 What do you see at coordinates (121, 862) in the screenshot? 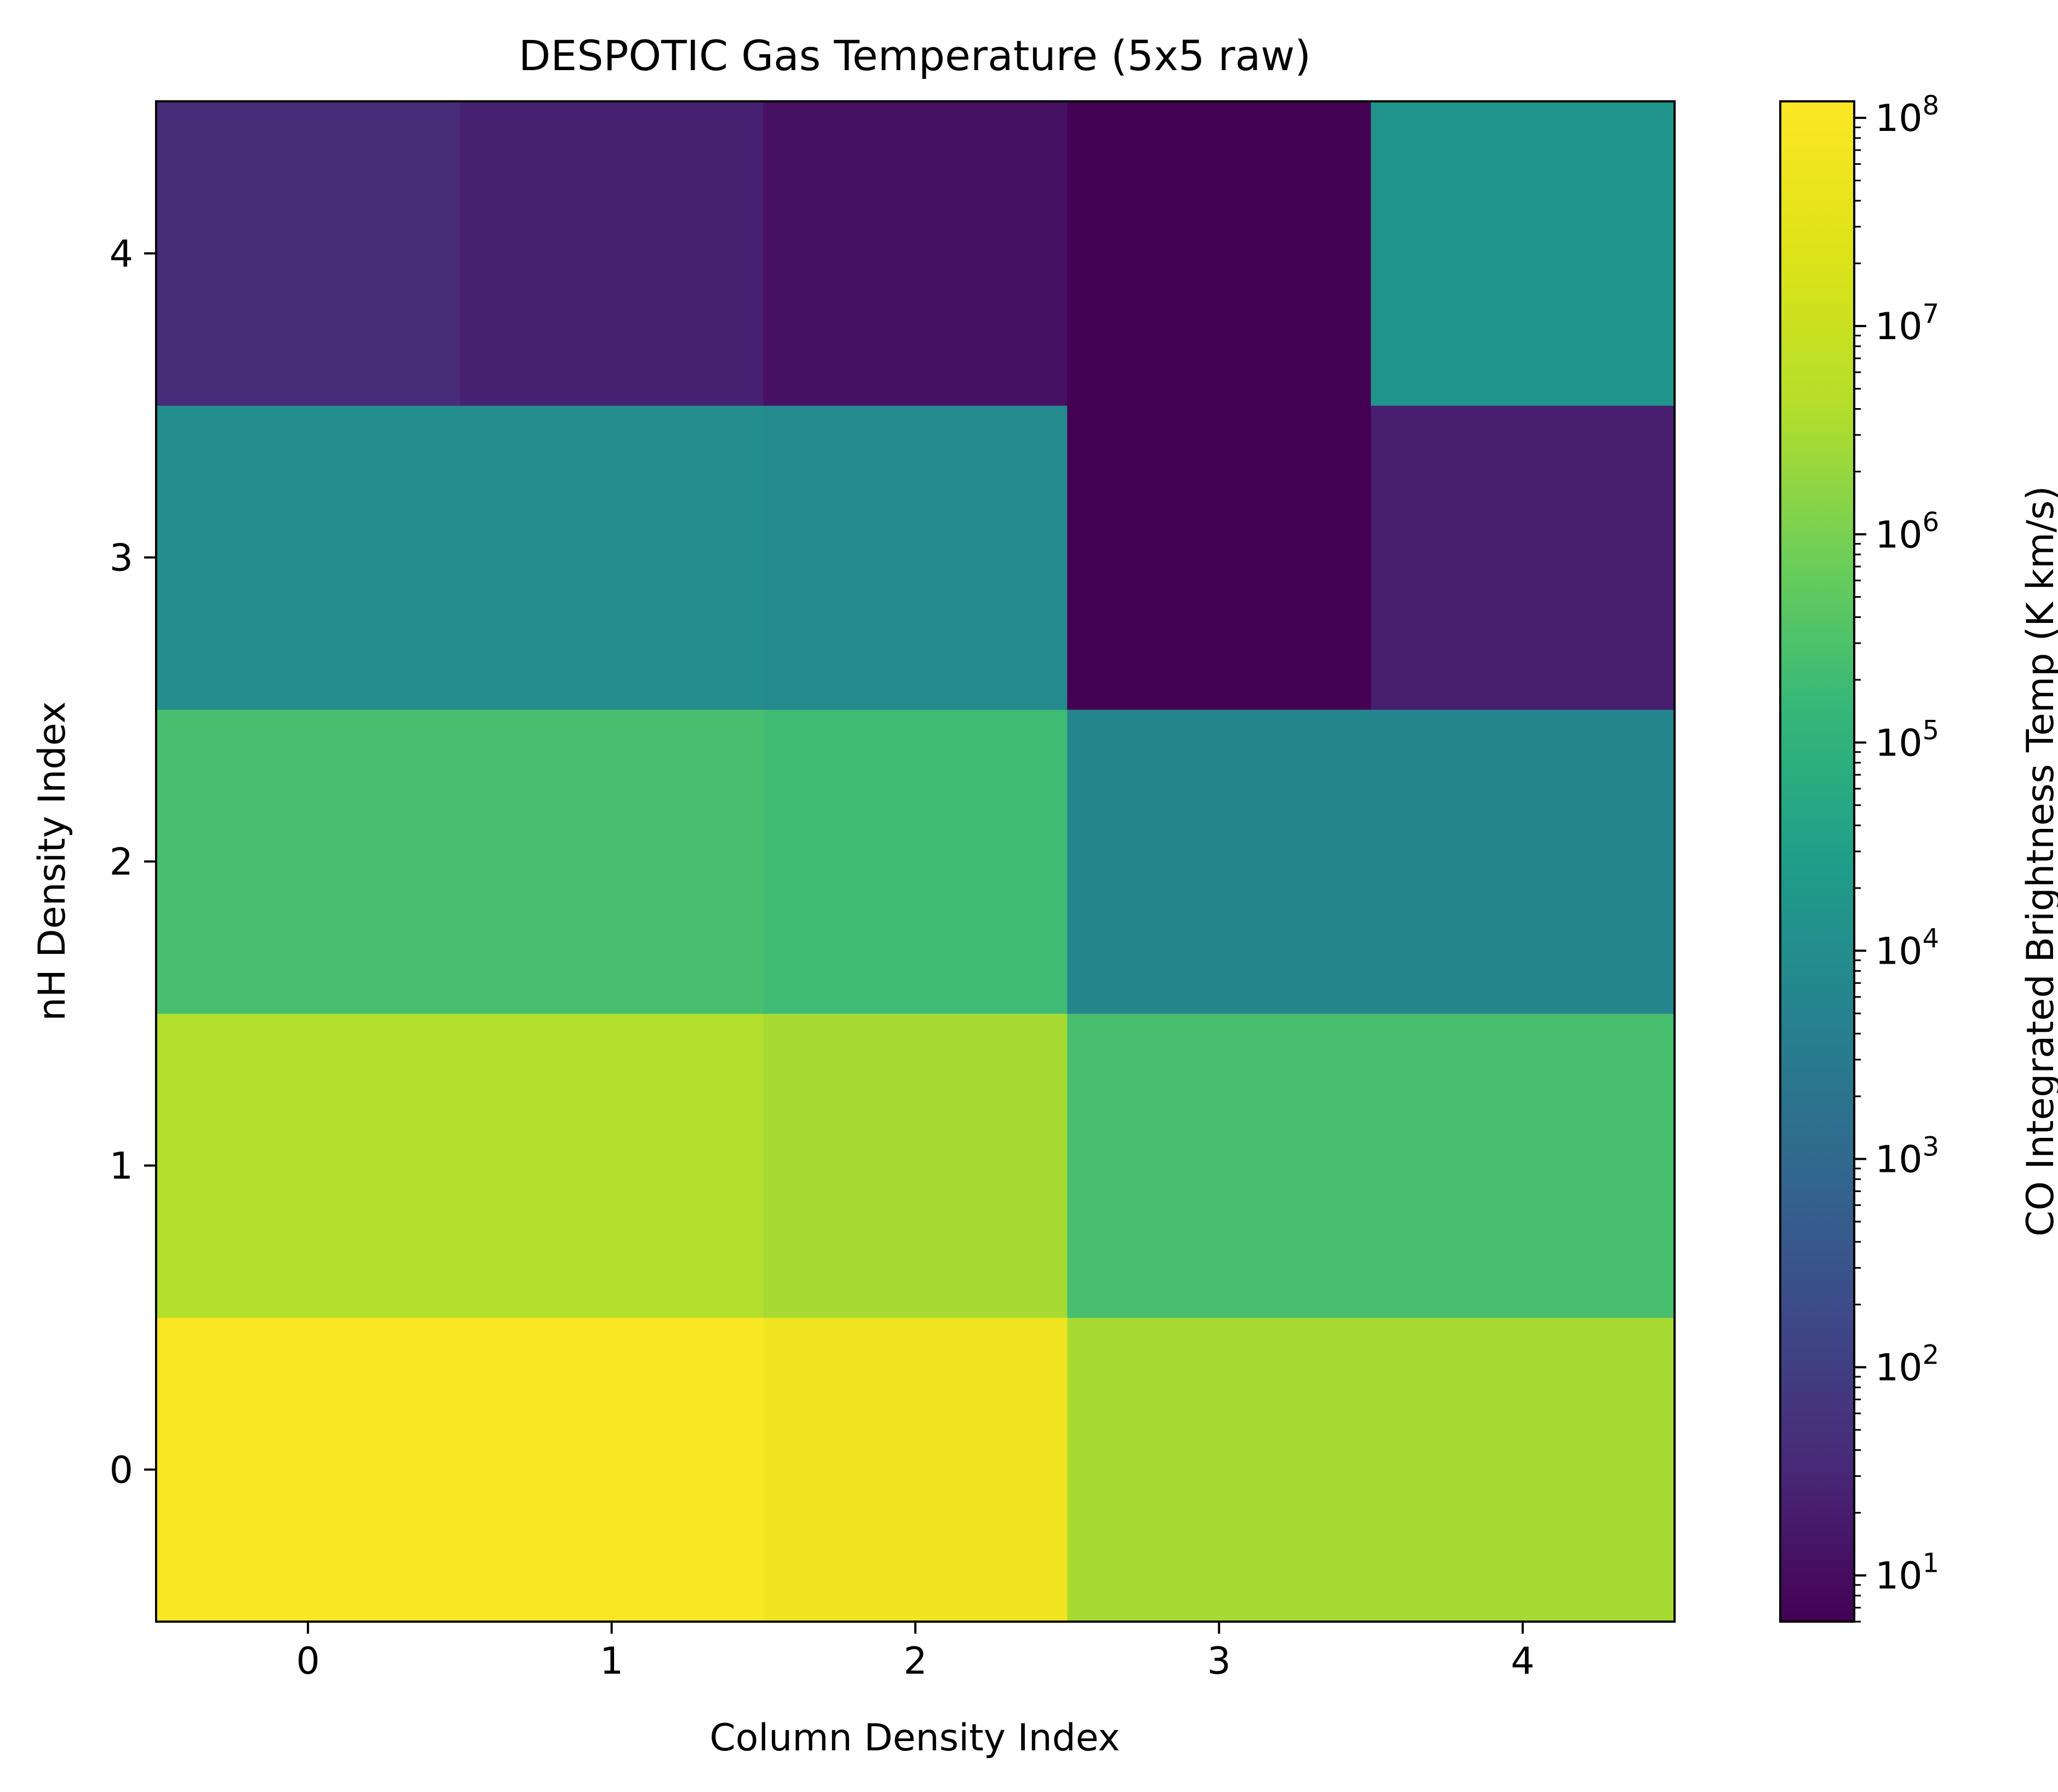
I see `y-tick-label: 2` at bounding box center [121, 862].